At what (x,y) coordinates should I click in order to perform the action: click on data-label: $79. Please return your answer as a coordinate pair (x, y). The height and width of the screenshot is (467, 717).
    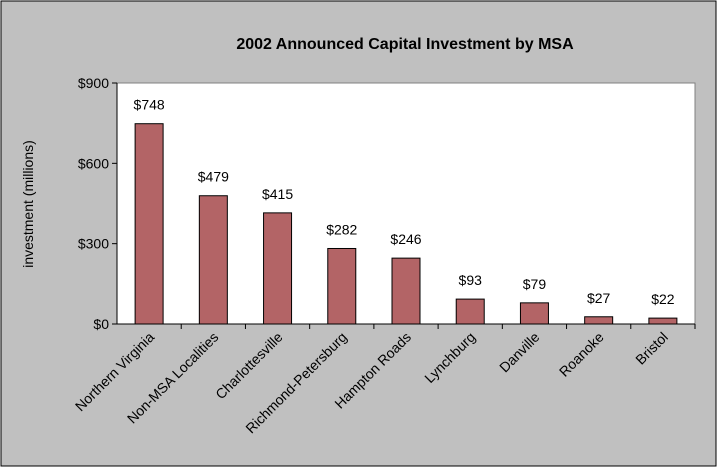
    Looking at the image, I should click on (535, 284).